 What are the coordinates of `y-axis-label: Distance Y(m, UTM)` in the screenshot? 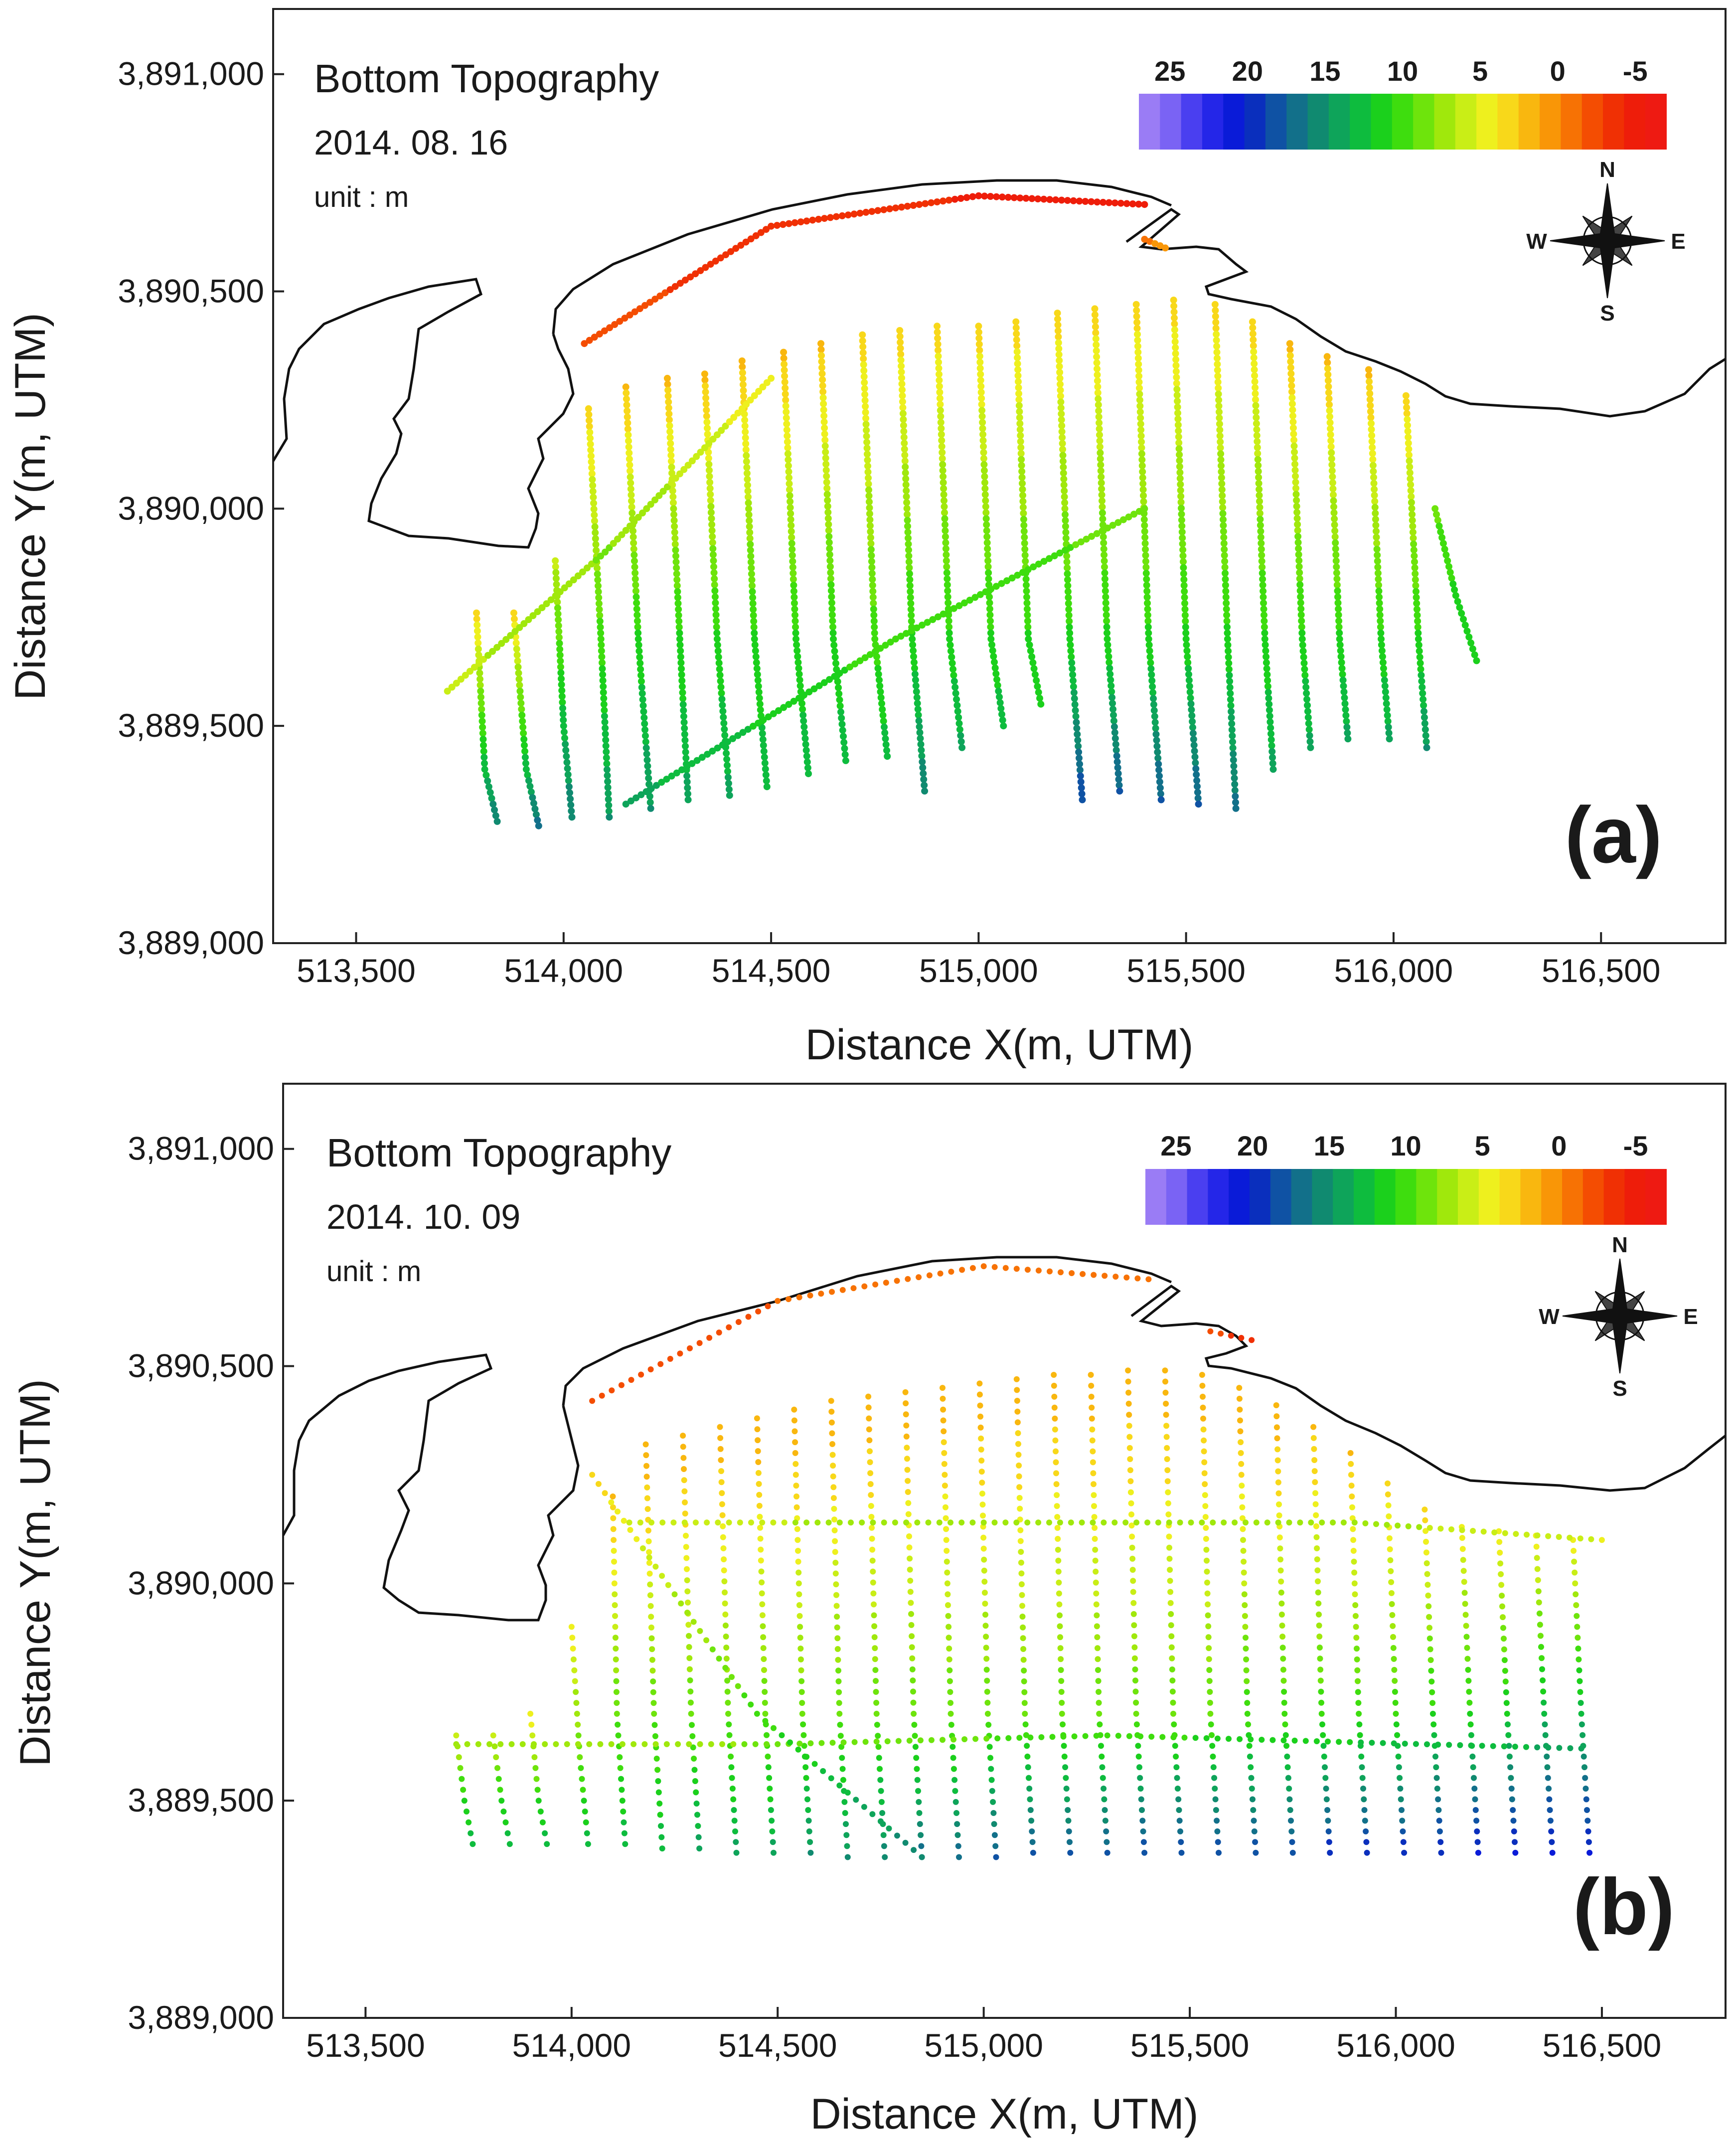 It's located at (30, 506).